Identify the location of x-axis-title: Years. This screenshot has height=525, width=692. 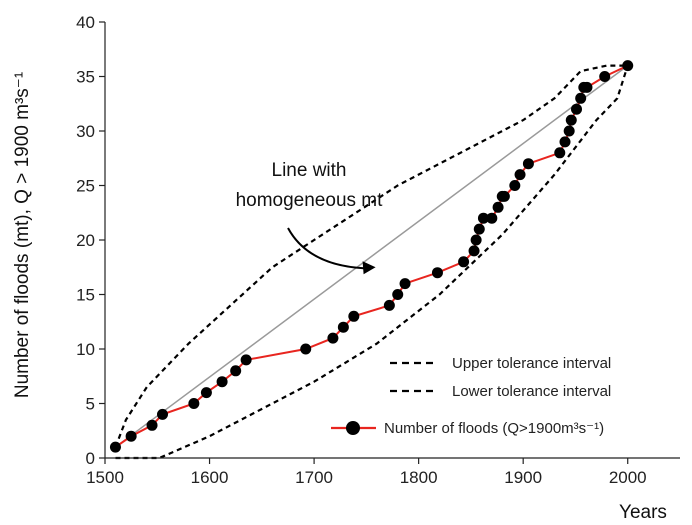
(643, 512).